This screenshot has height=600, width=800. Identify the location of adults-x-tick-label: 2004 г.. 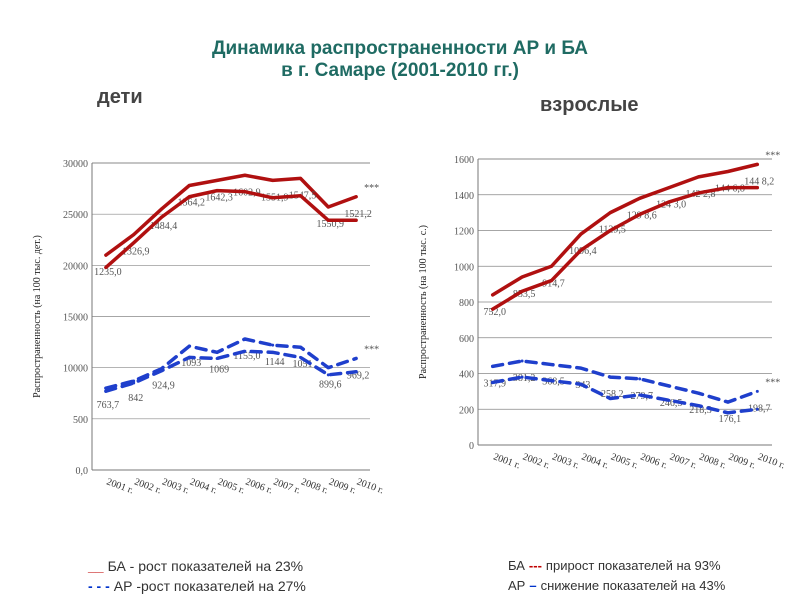
(595, 461).